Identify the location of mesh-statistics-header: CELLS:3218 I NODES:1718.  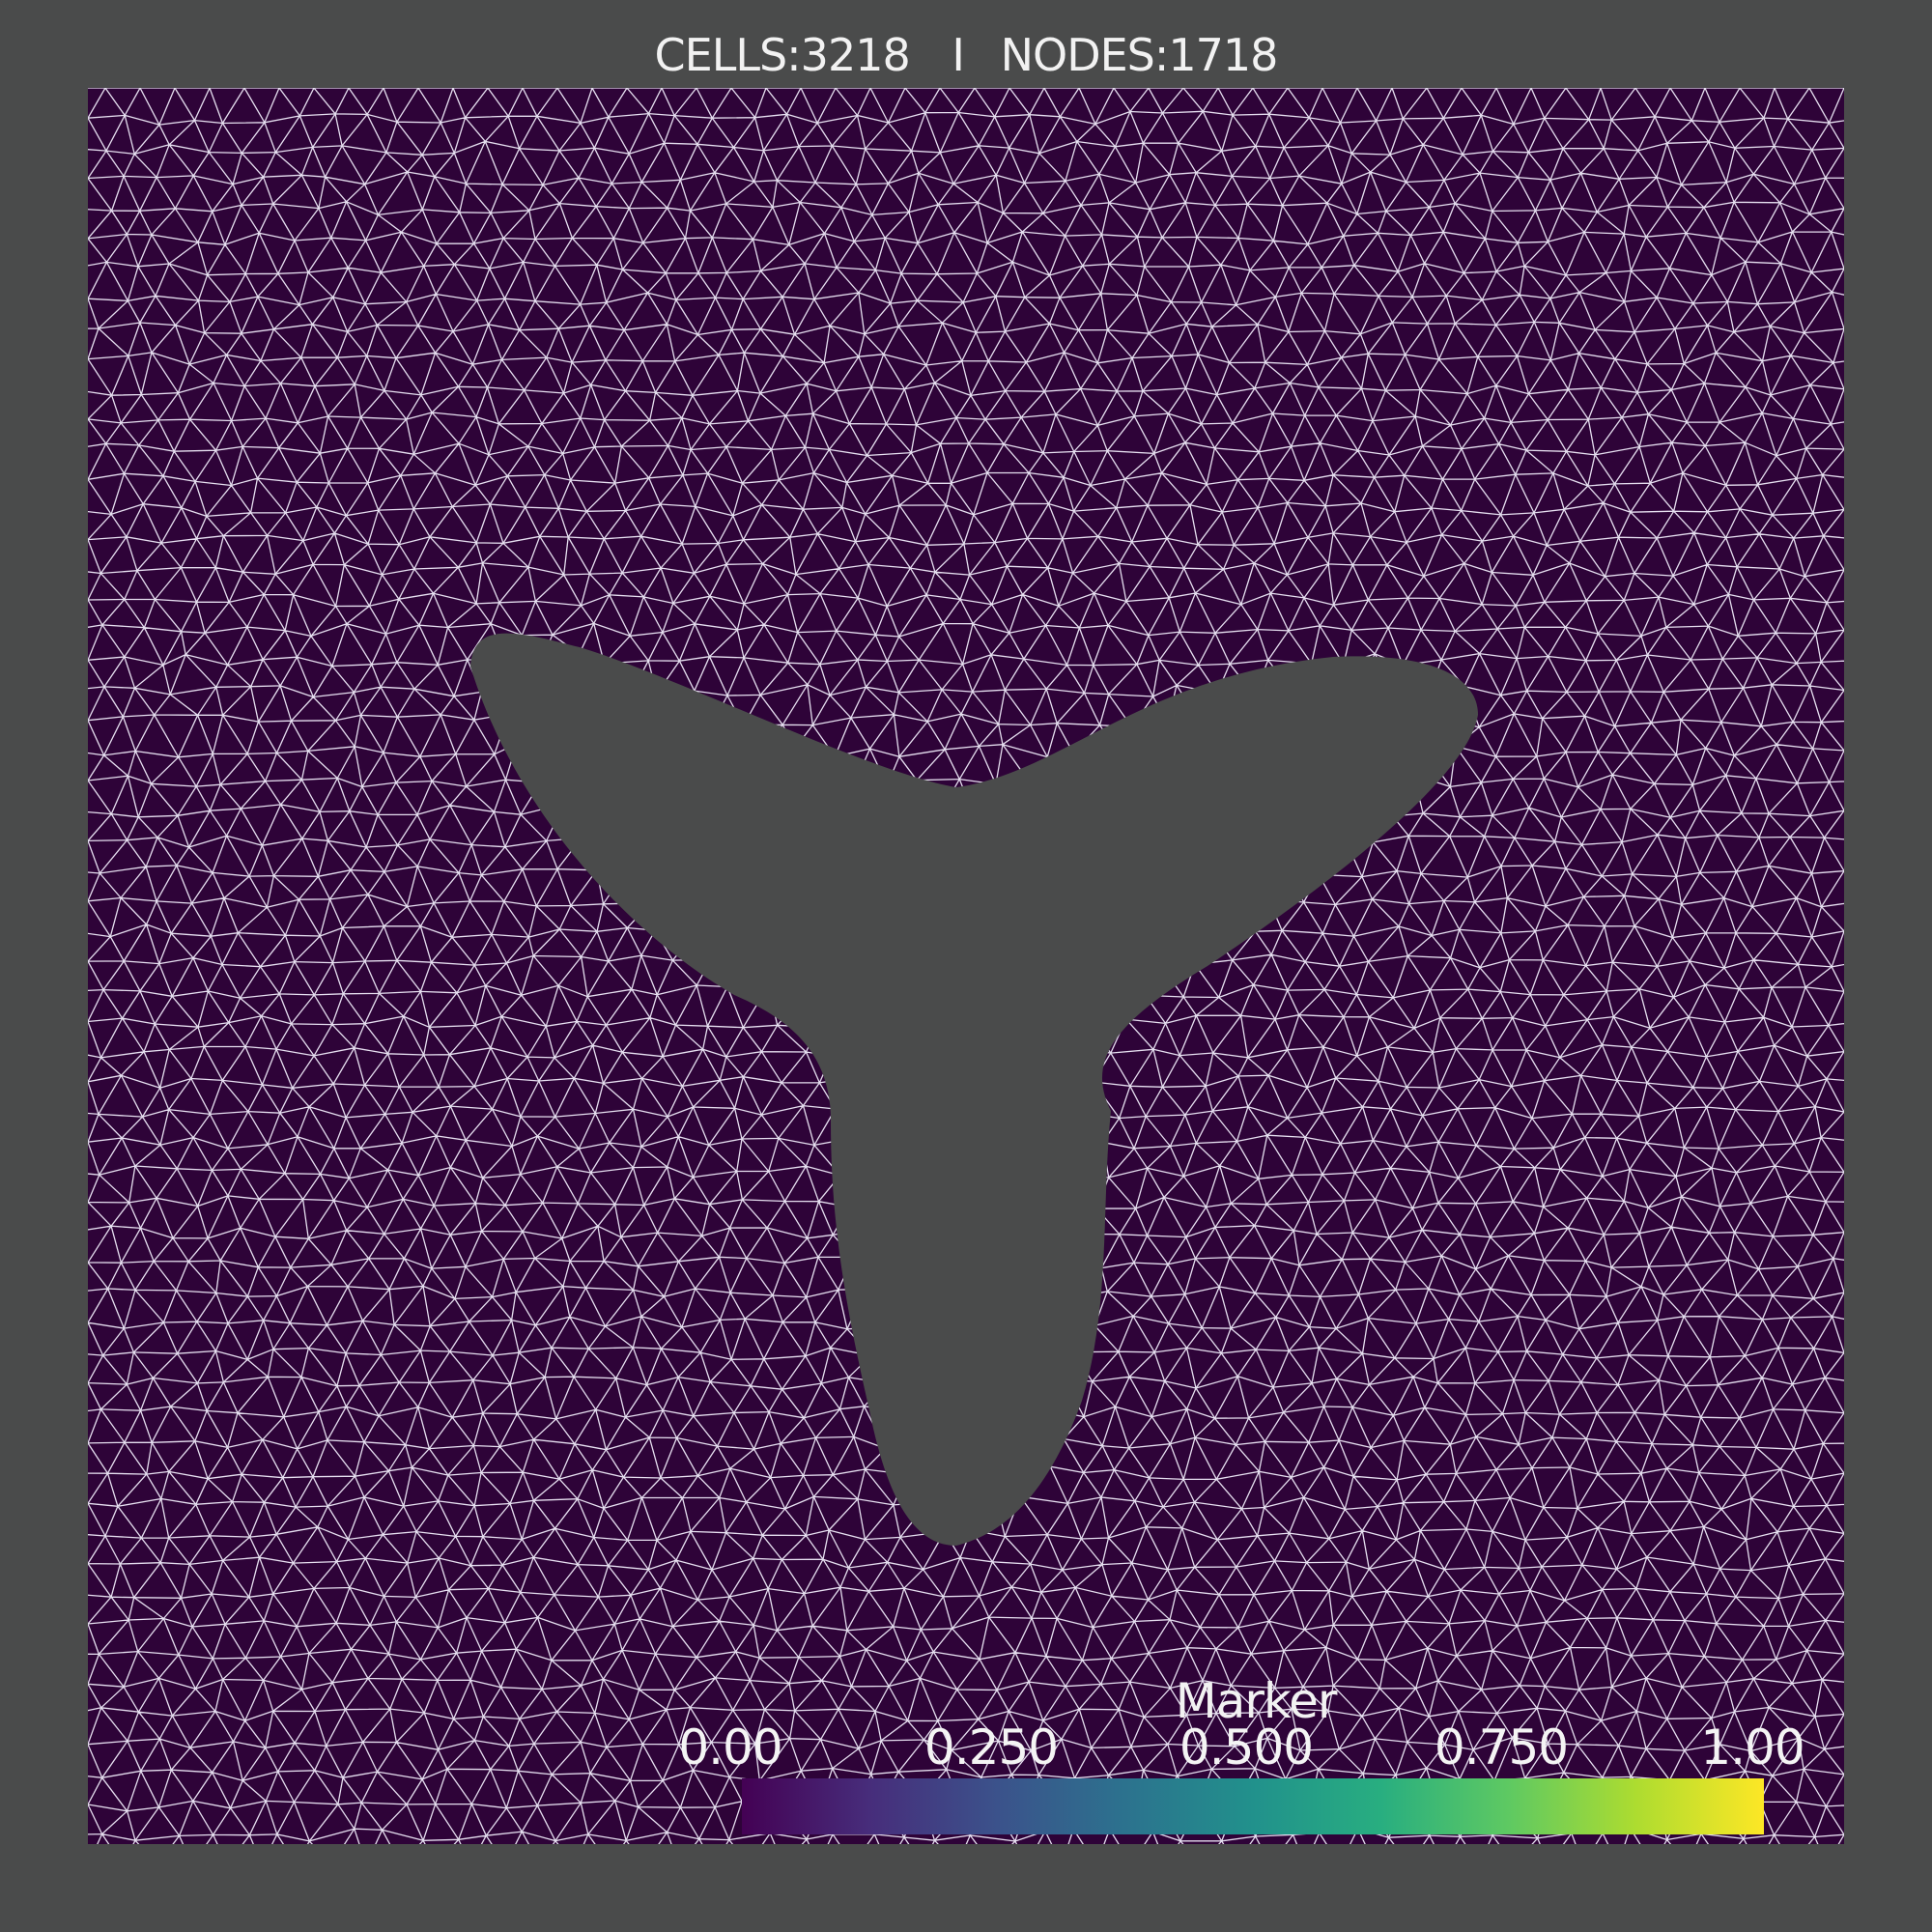
(966, 55).